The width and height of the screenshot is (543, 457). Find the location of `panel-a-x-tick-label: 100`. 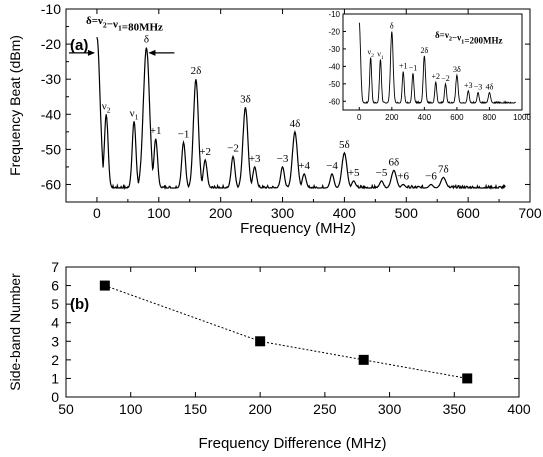

panel-a-x-tick-label: 100 is located at coordinates (159, 213).